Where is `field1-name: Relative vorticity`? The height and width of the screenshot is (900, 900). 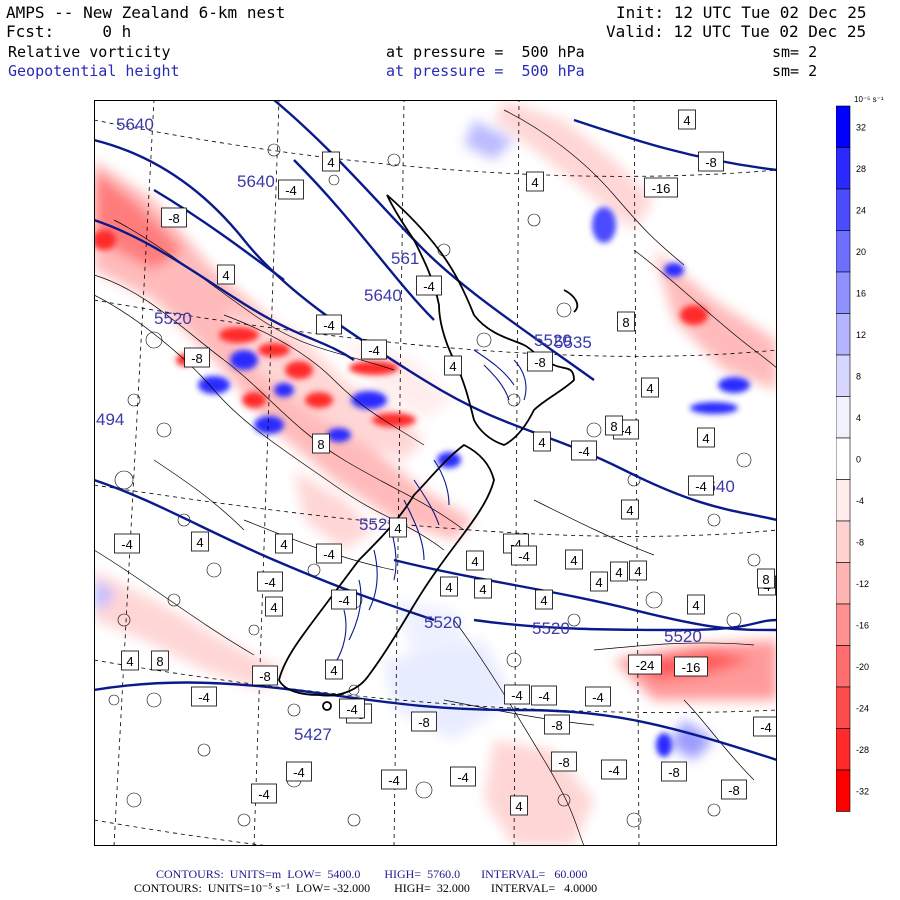 field1-name: Relative vorticity is located at coordinates (89, 52).